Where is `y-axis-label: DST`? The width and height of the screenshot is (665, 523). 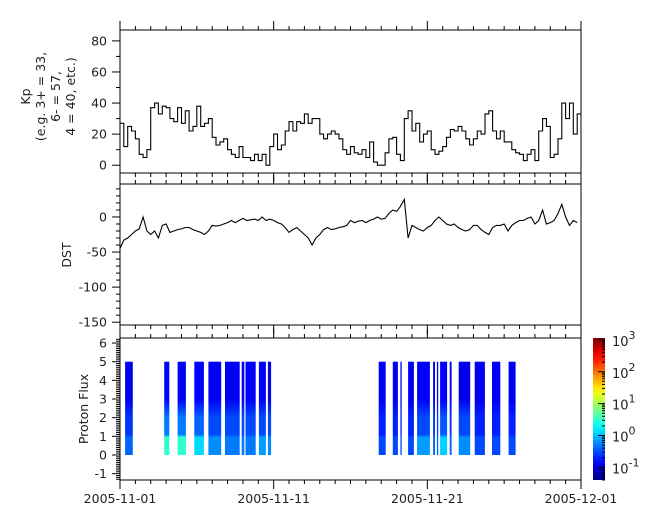
y-axis-label: DST is located at coordinates (66, 255).